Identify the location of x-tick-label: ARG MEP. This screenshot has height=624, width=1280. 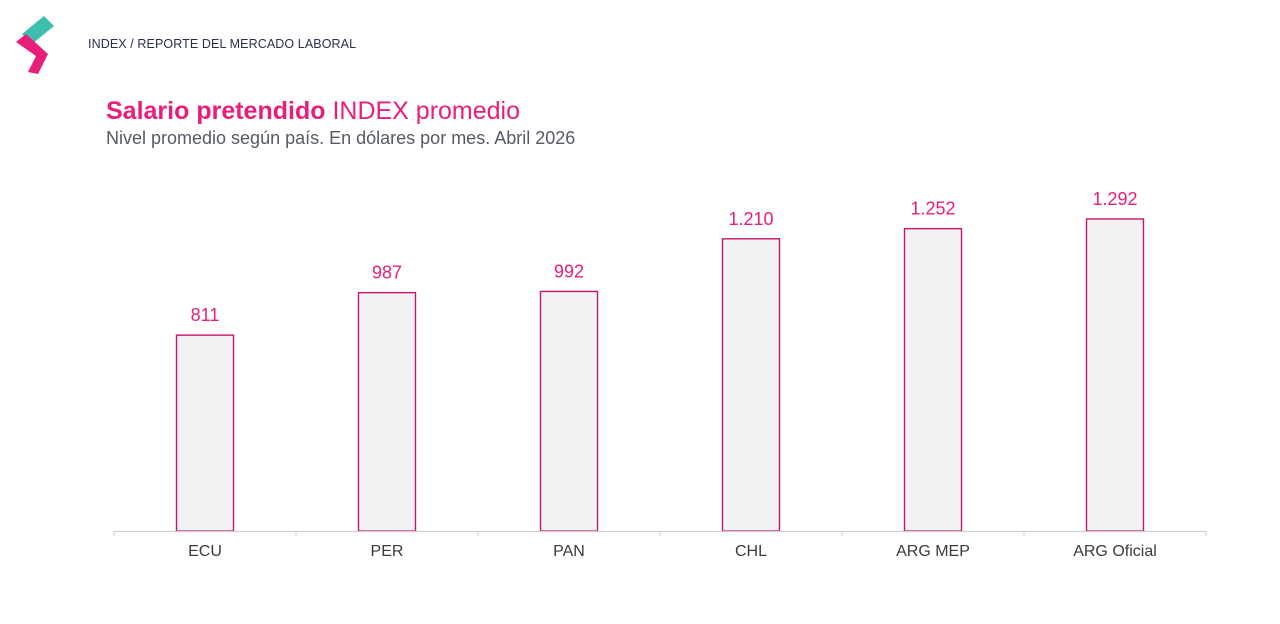
(933, 551).